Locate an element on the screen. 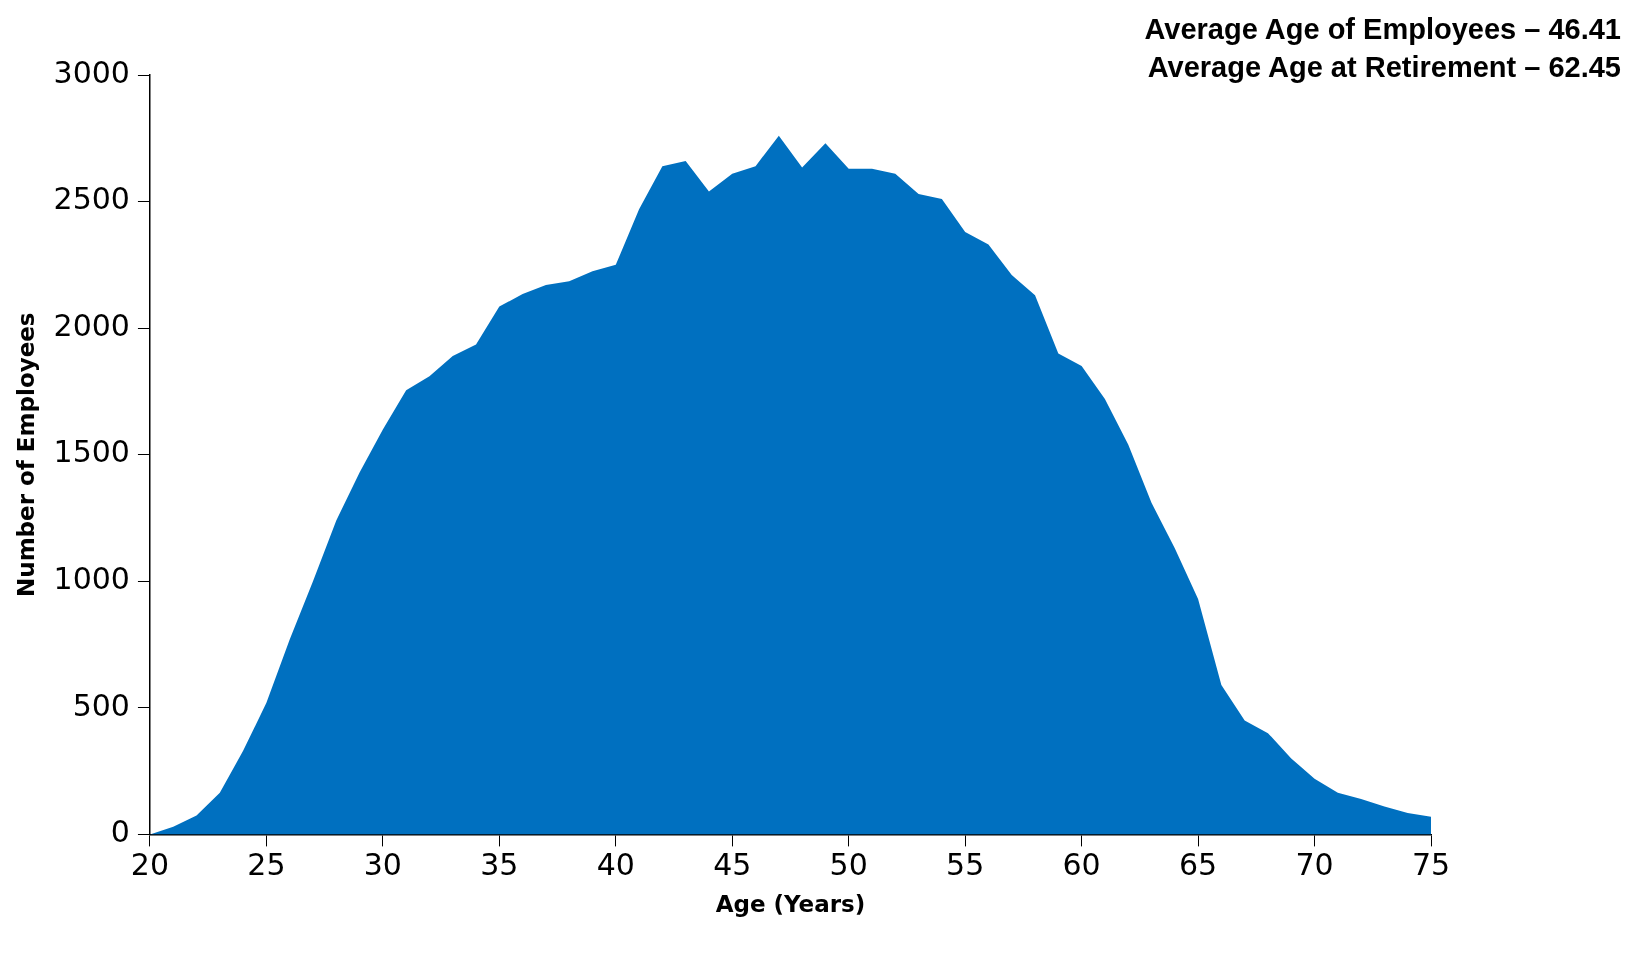 This screenshot has width=1641, height=954. annotation: Average Age at Retirement – 62.45 is located at coordinates (1383, 67).